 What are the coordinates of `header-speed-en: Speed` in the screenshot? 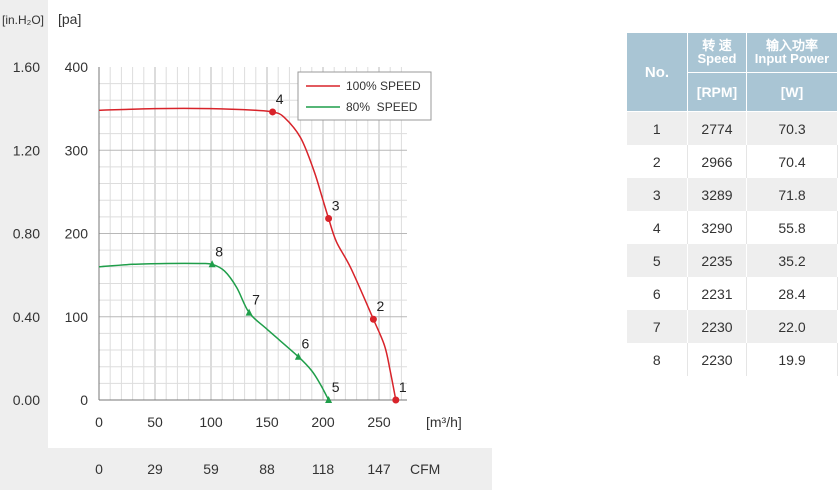 It's located at (717, 59).